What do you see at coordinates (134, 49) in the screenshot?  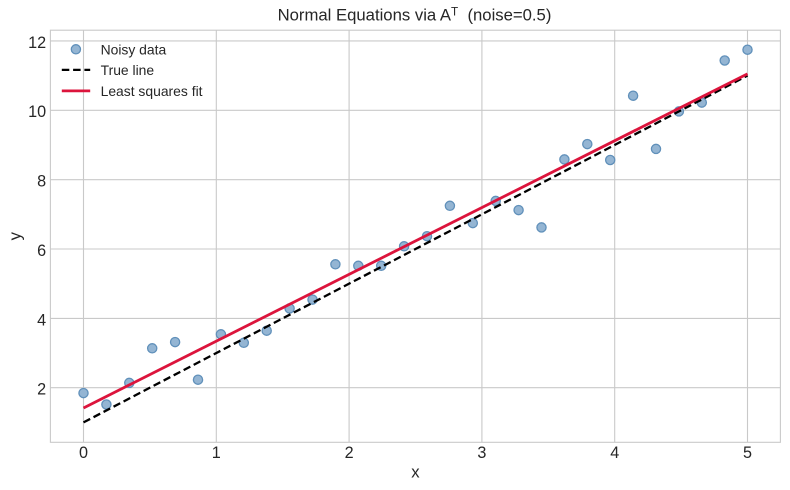 I see `svg-text: Noisy data` at bounding box center [134, 49].